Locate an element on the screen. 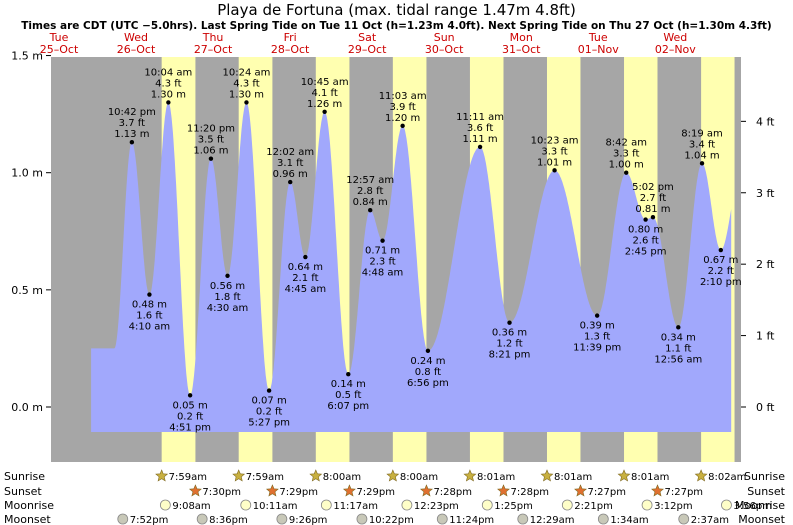 The width and height of the screenshot is (793, 525). tide-label: 1.6 ft is located at coordinates (149, 316).